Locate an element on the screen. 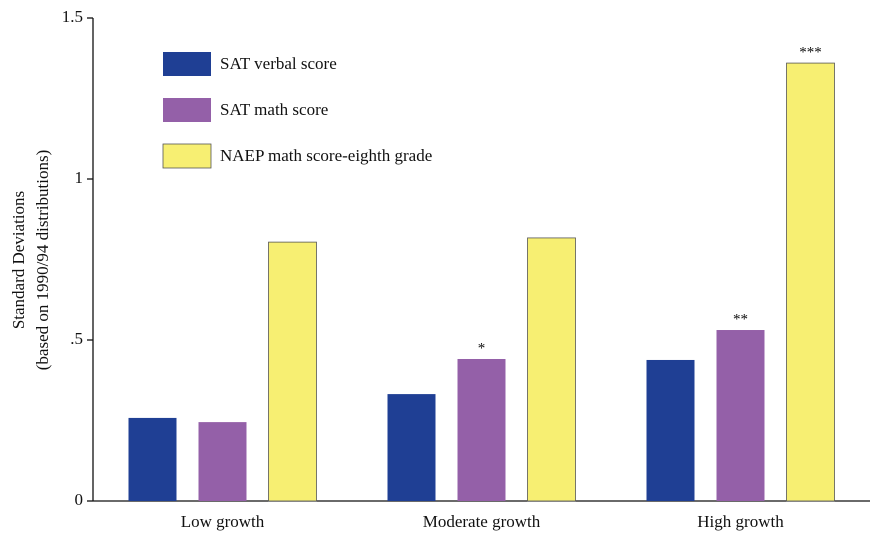 The width and height of the screenshot is (879, 536). x-tick-label: High growth is located at coordinates (740, 521).